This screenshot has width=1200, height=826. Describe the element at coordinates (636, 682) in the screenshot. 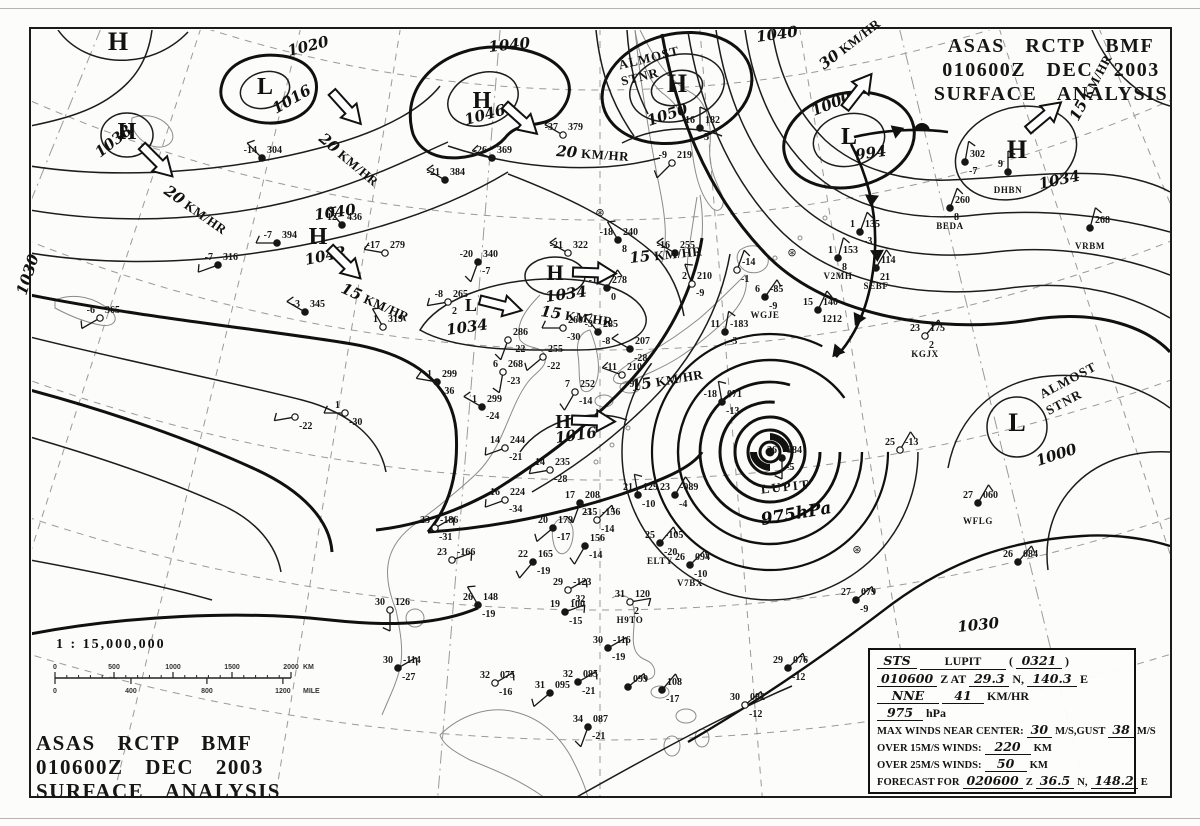

I see `station-plot: 099` at that location.